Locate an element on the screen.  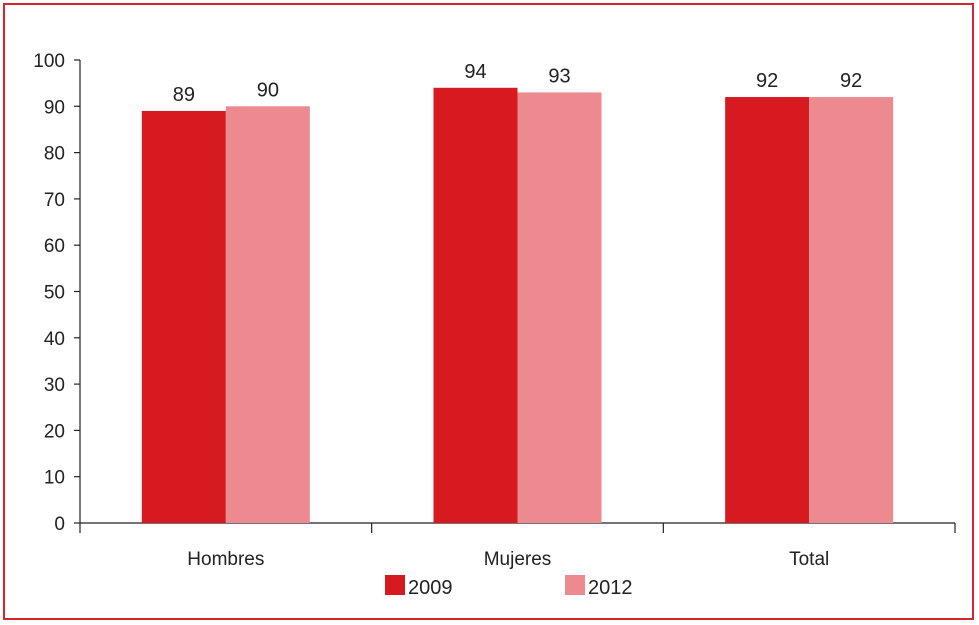
y-tick-label: 10 is located at coordinates (54, 478).